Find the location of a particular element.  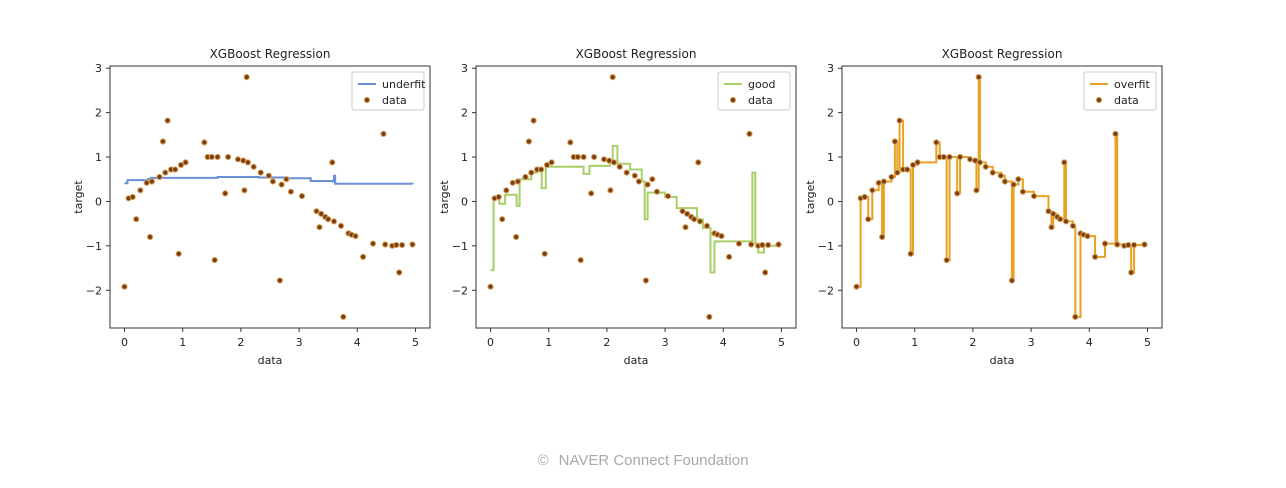

plot-content is located at coordinates (634, 197).